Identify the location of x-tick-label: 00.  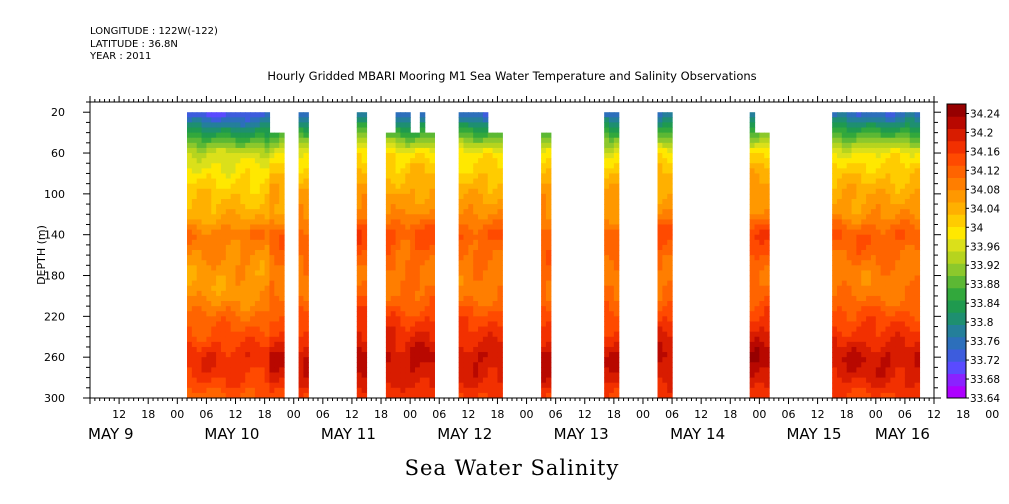
(643, 414).